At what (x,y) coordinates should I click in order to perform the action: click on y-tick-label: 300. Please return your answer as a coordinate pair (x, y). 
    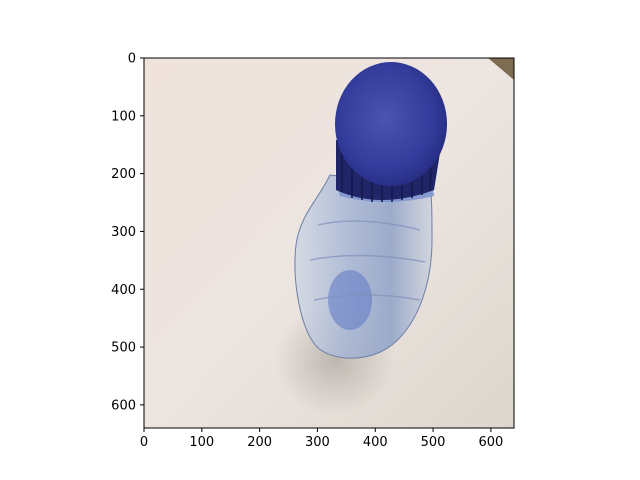
    Looking at the image, I should click on (123, 232).